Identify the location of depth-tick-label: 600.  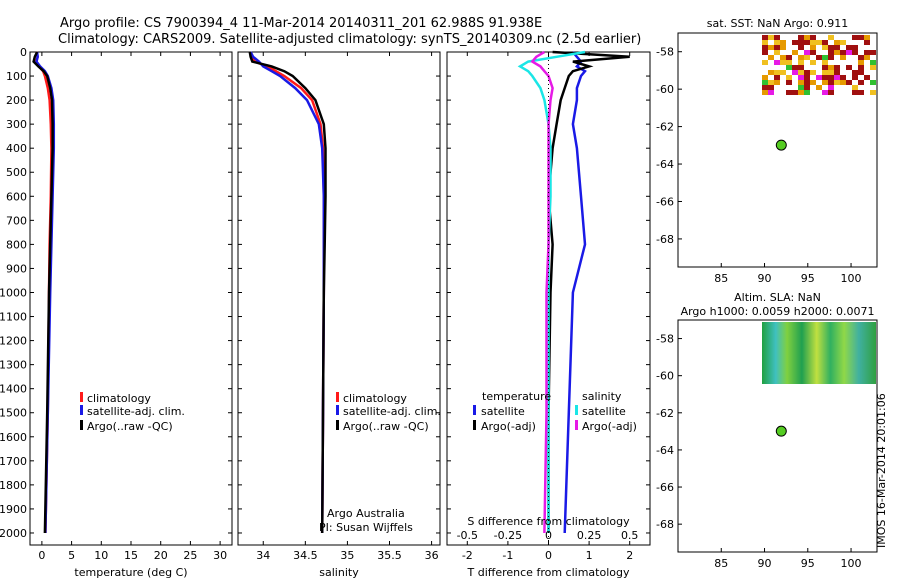
(16, 196).